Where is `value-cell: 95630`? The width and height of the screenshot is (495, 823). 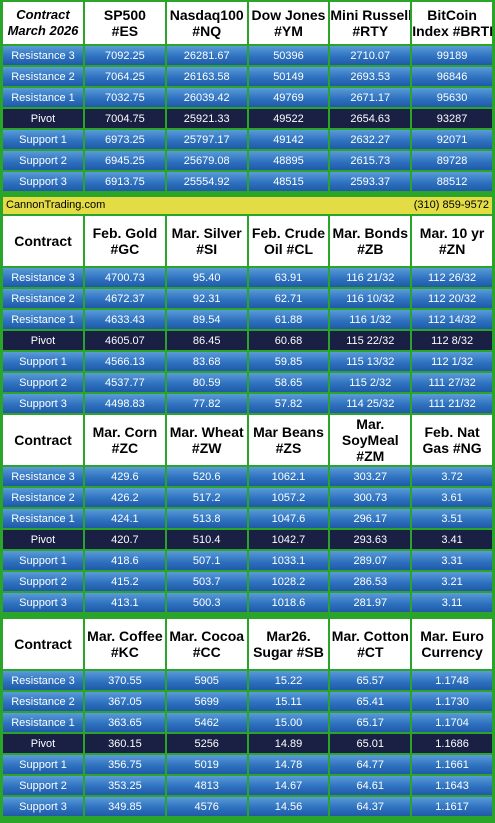 value-cell: 95630 is located at coordinates (452, 97).